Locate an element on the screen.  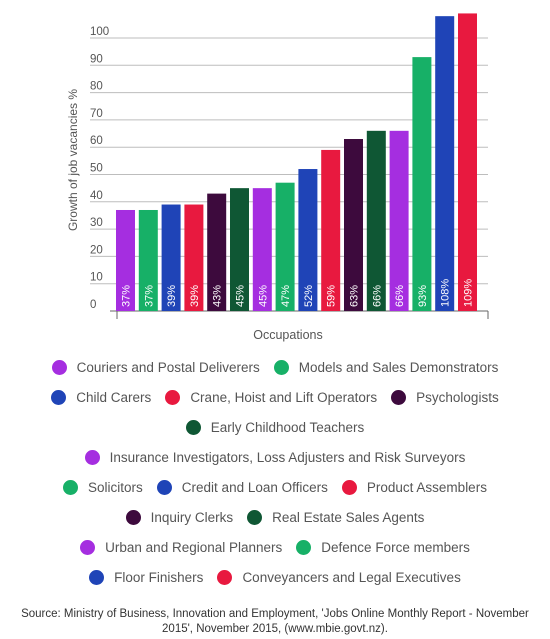
y-tick-label: 40 is located at coordinates (96, 196).